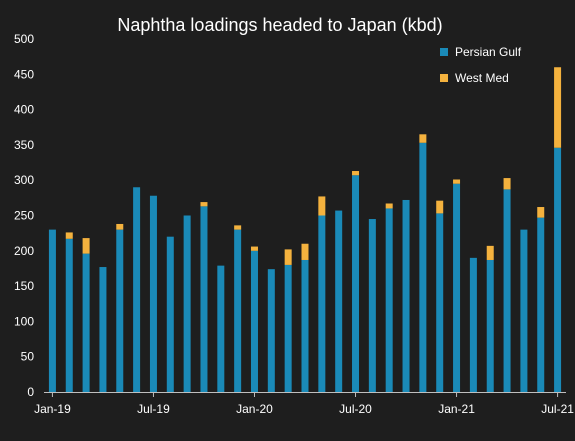  I want to click on y-tick-label: 300, so click(24, 180).